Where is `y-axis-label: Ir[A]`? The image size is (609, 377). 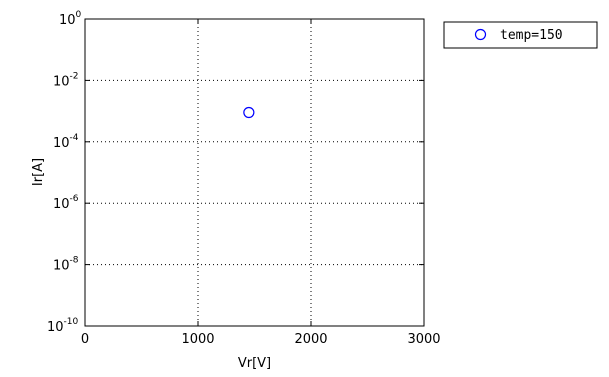
y-axis-label: Ir[A] is located at coordinates (38, 172).